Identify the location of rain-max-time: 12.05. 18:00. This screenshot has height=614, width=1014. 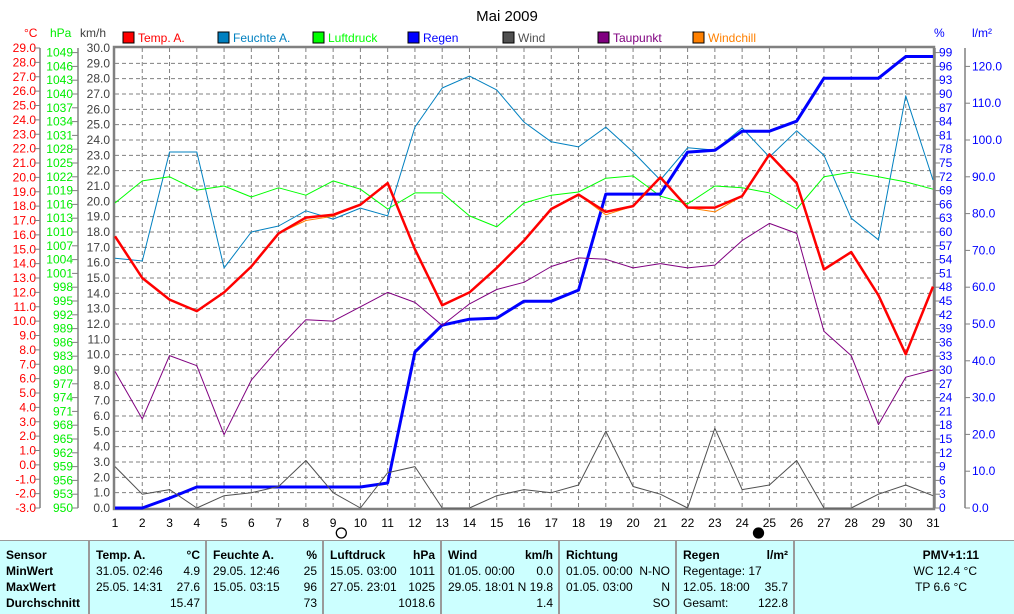
(716, 587).